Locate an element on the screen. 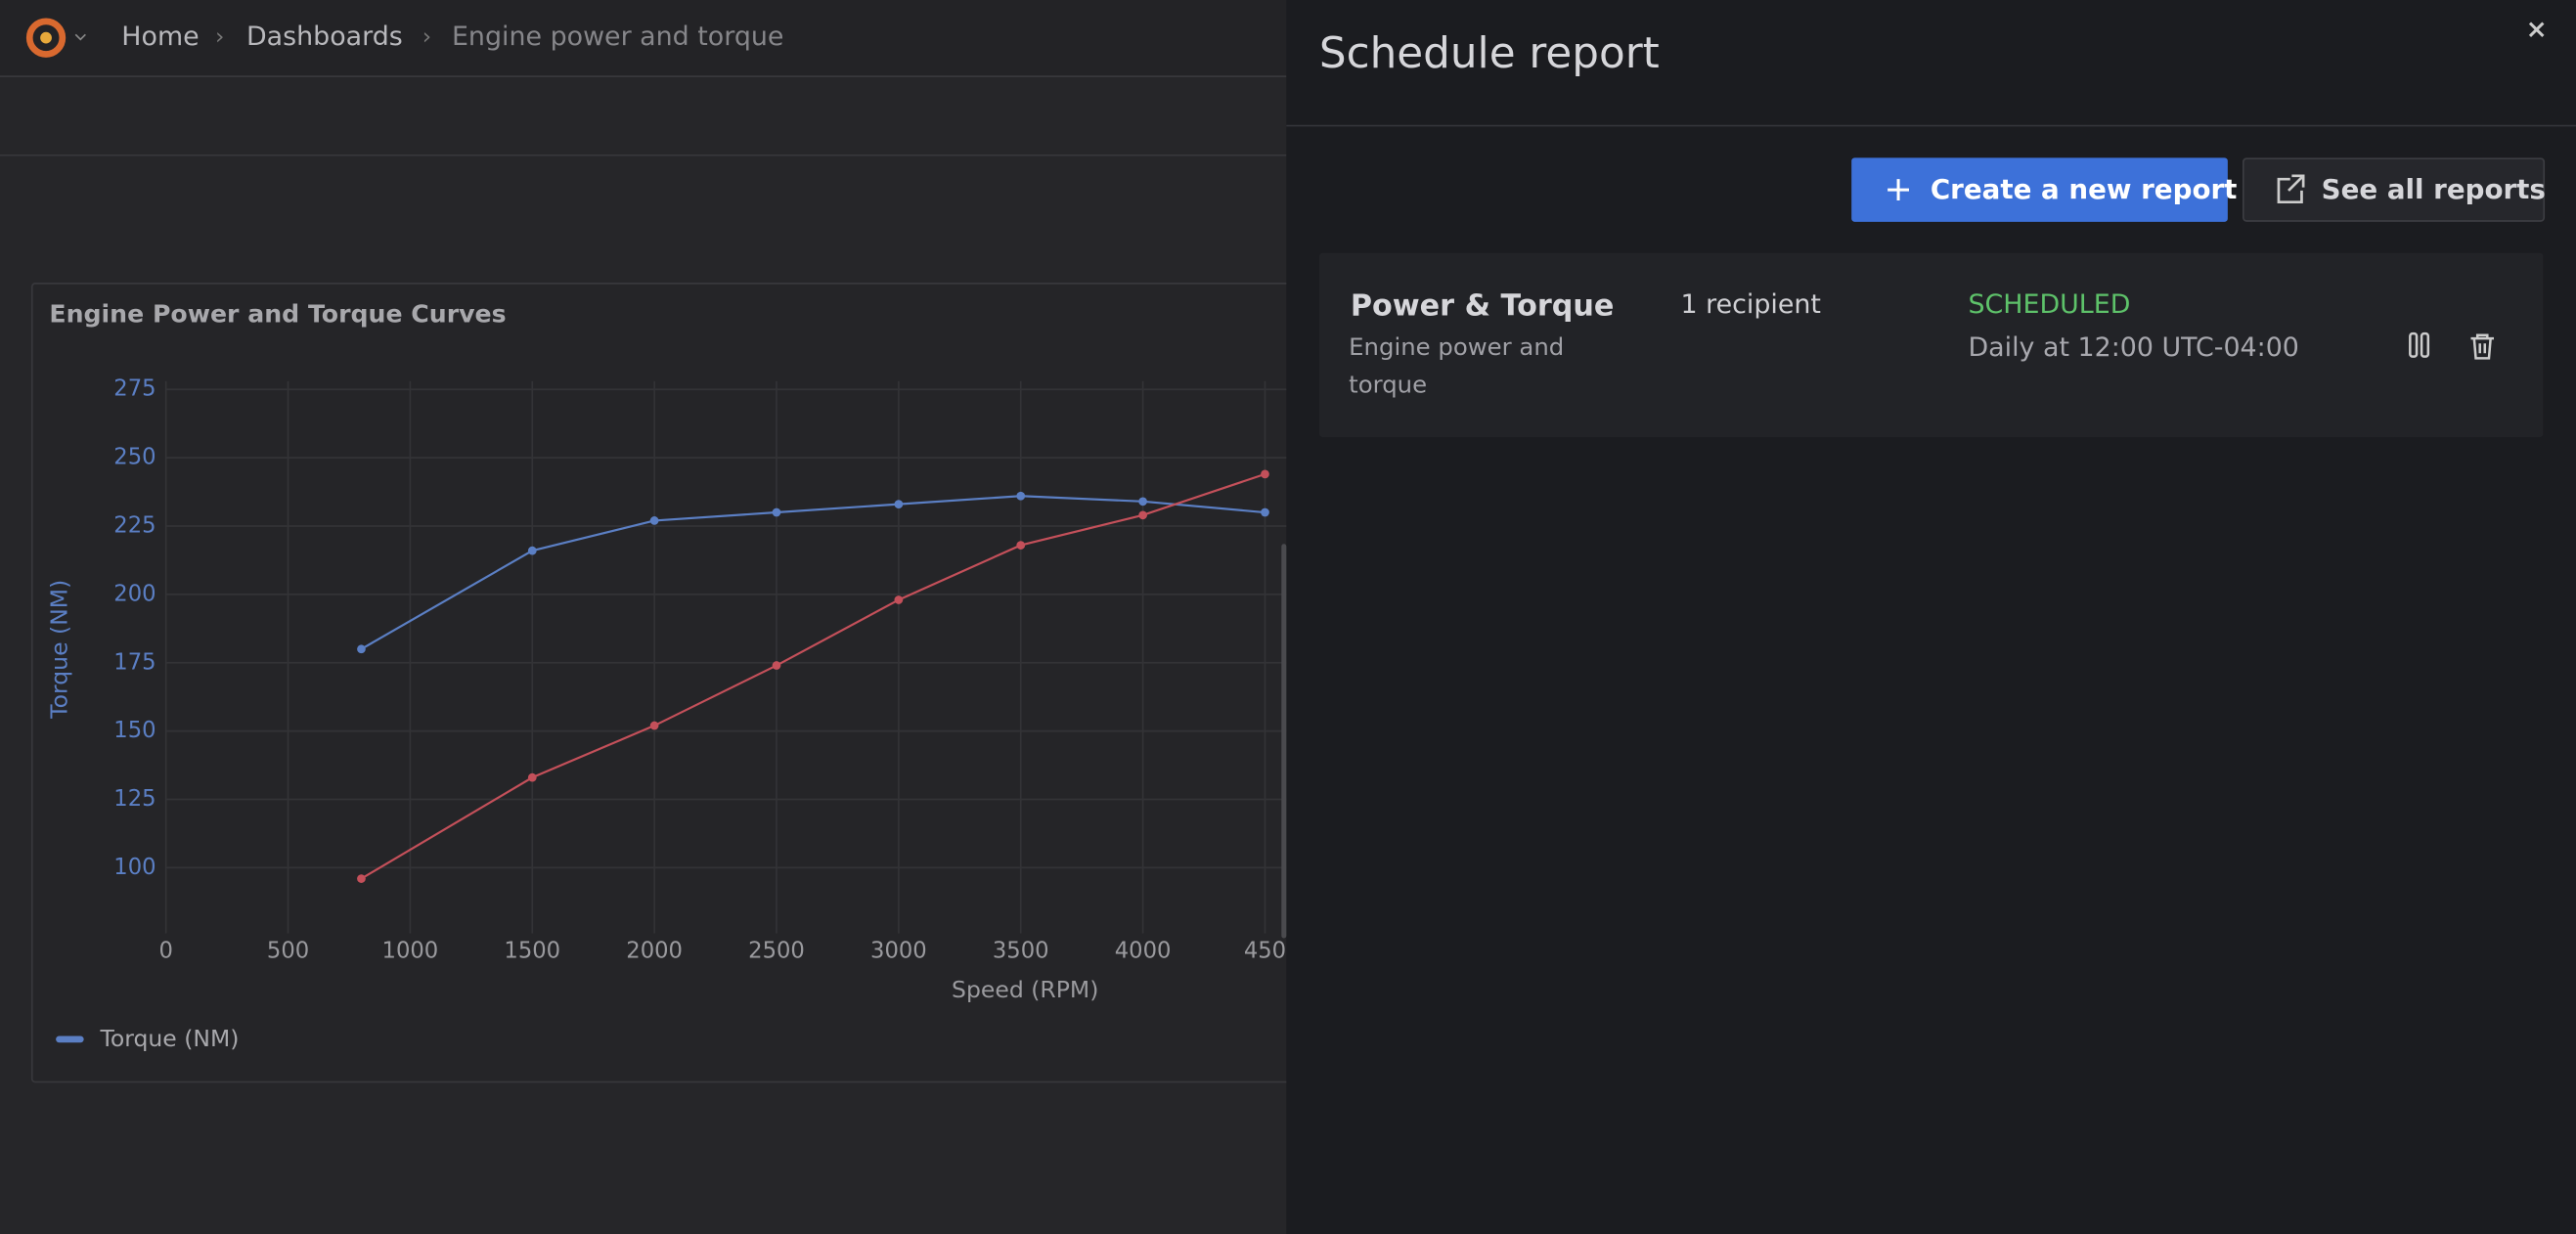 The width and height of the screenshot is (2576, 1234). y-tick-label: 250 is located at coordinates (134, 457).